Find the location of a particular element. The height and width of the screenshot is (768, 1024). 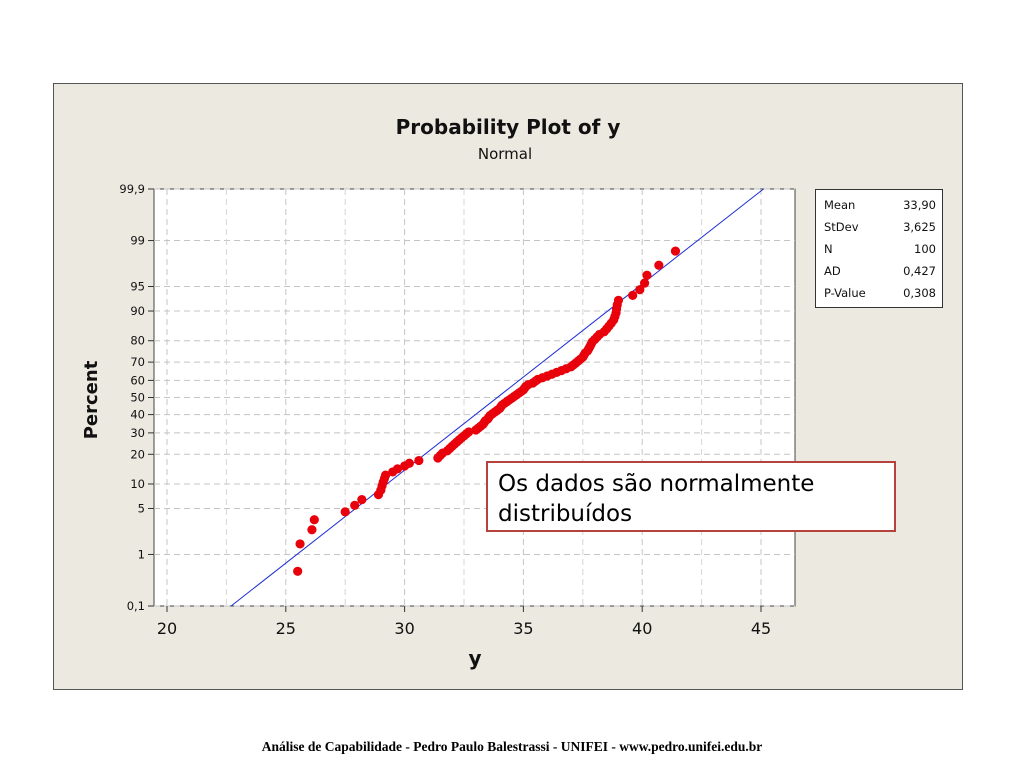

y-tick-label: 20 is located at coordinates (137, 454).